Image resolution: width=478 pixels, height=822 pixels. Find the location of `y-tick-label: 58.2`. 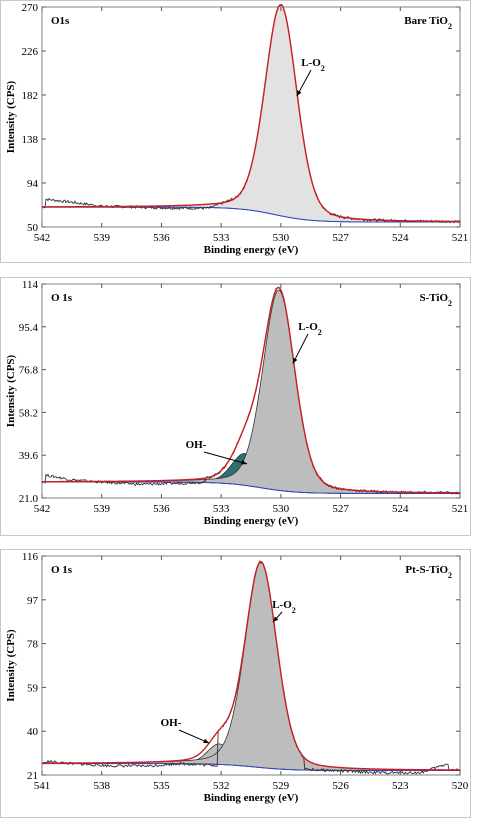

y-tick-label: 58.2 is located at coordinates (28, 413).